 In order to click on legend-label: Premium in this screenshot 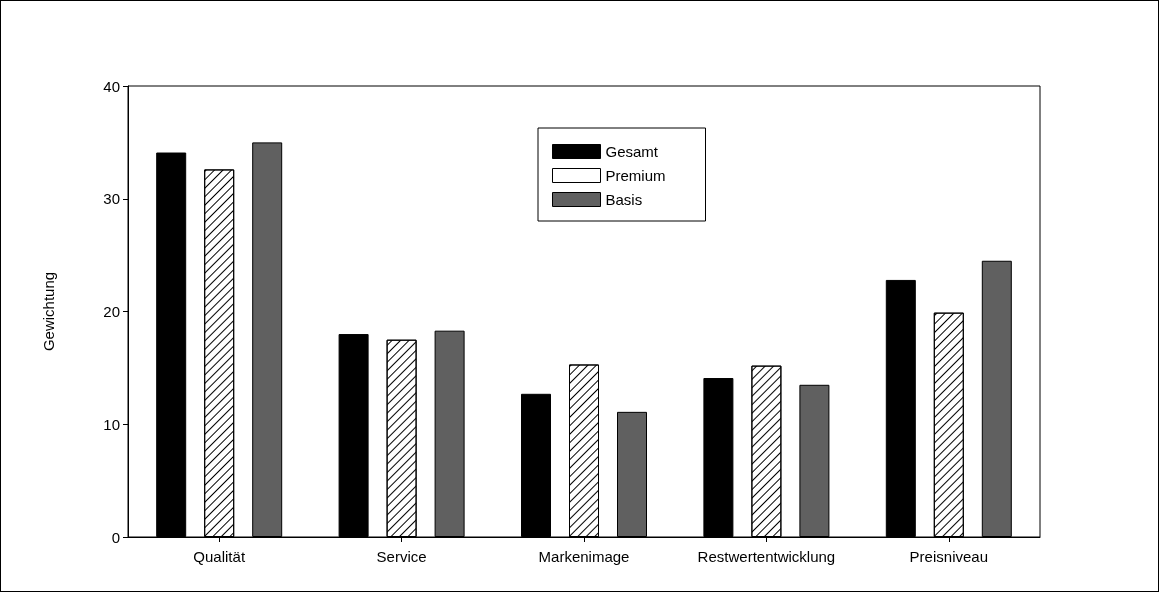, I will do `click(635, 175)`.